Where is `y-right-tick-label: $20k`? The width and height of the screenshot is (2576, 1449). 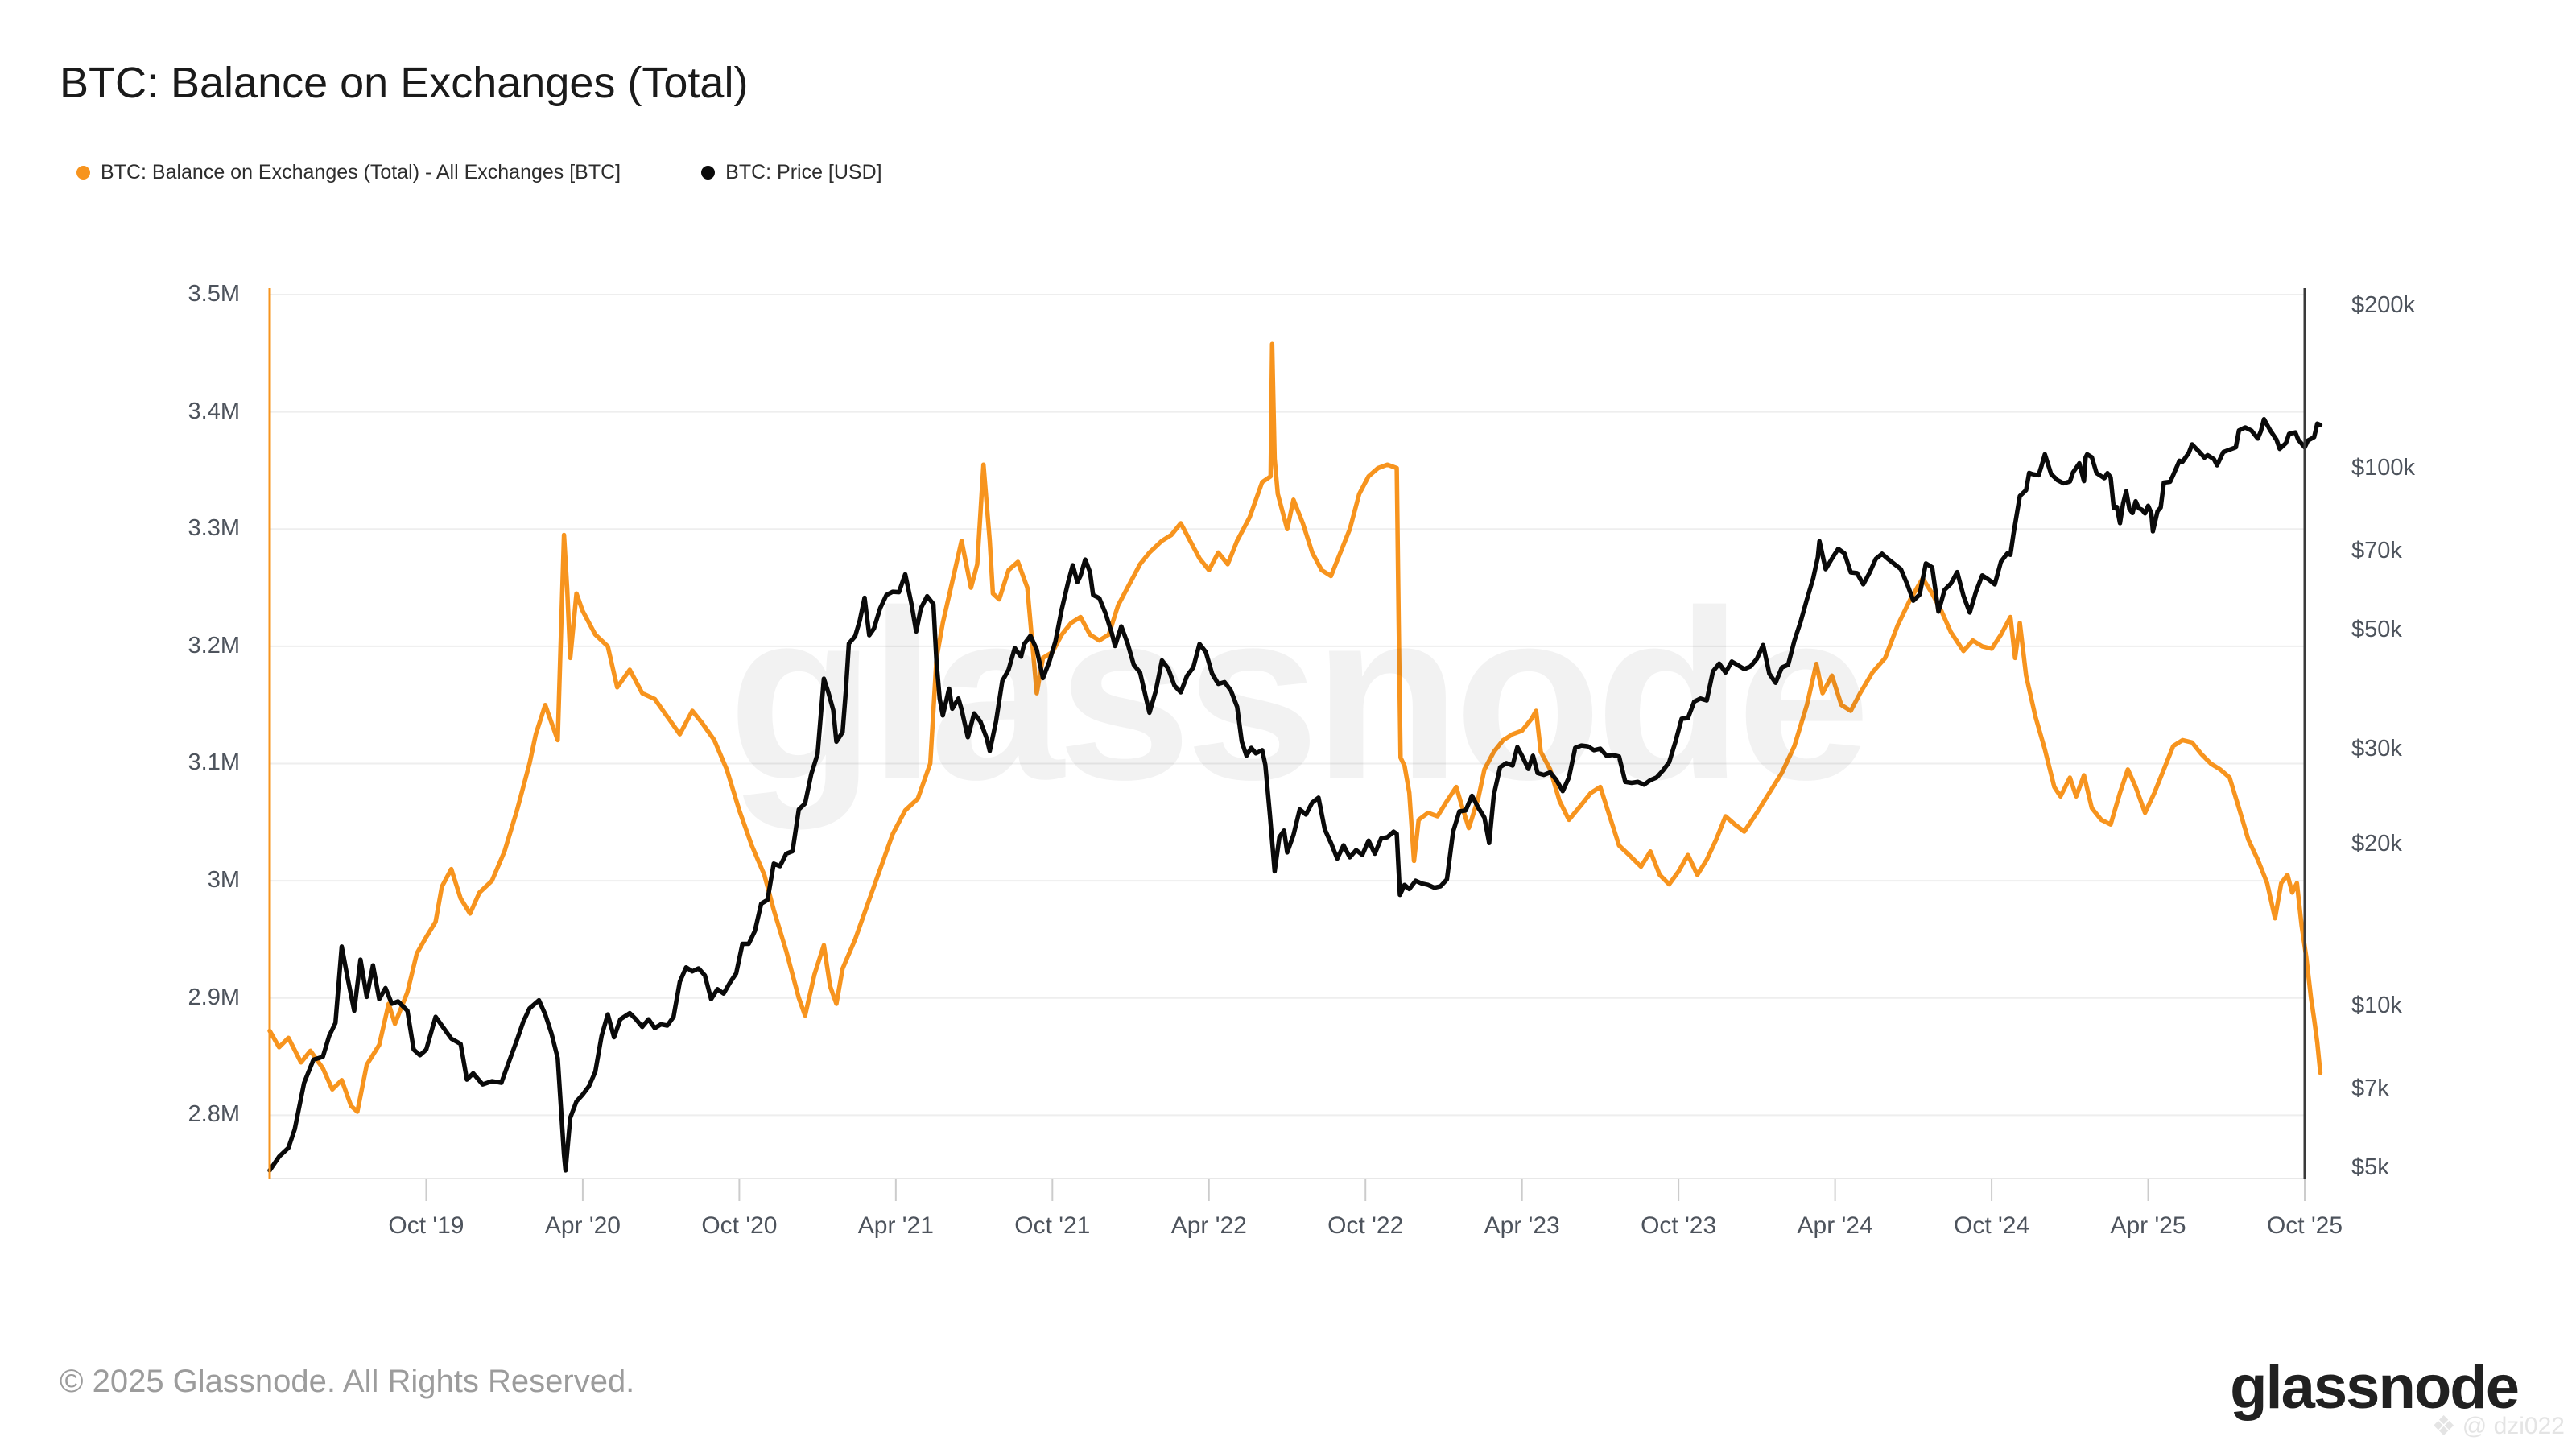 y-right-tick-label: $20k is located at coordinates (2376, 844).